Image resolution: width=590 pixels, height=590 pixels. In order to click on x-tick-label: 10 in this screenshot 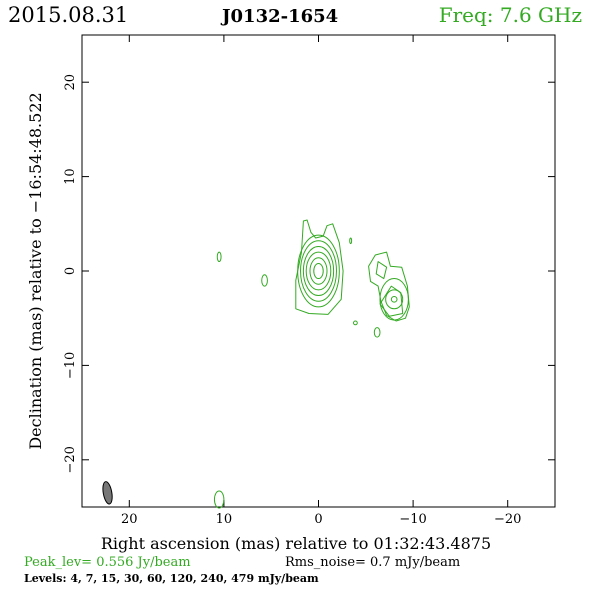, I will do `click(224, 519)`.